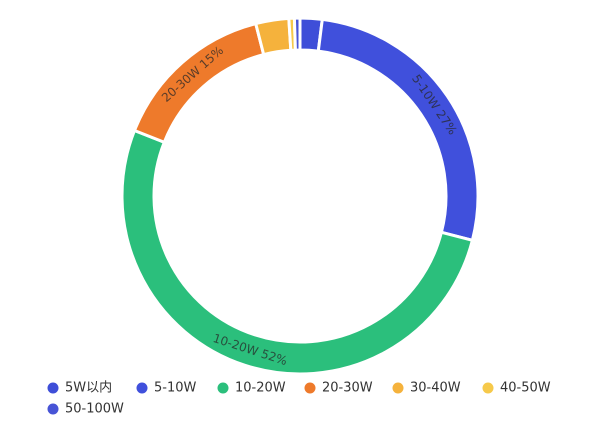  What do you see at coordinates (260, 388) in the screenshot?
I see `legend-label: 10-20W` at bounding box center [260, 388].